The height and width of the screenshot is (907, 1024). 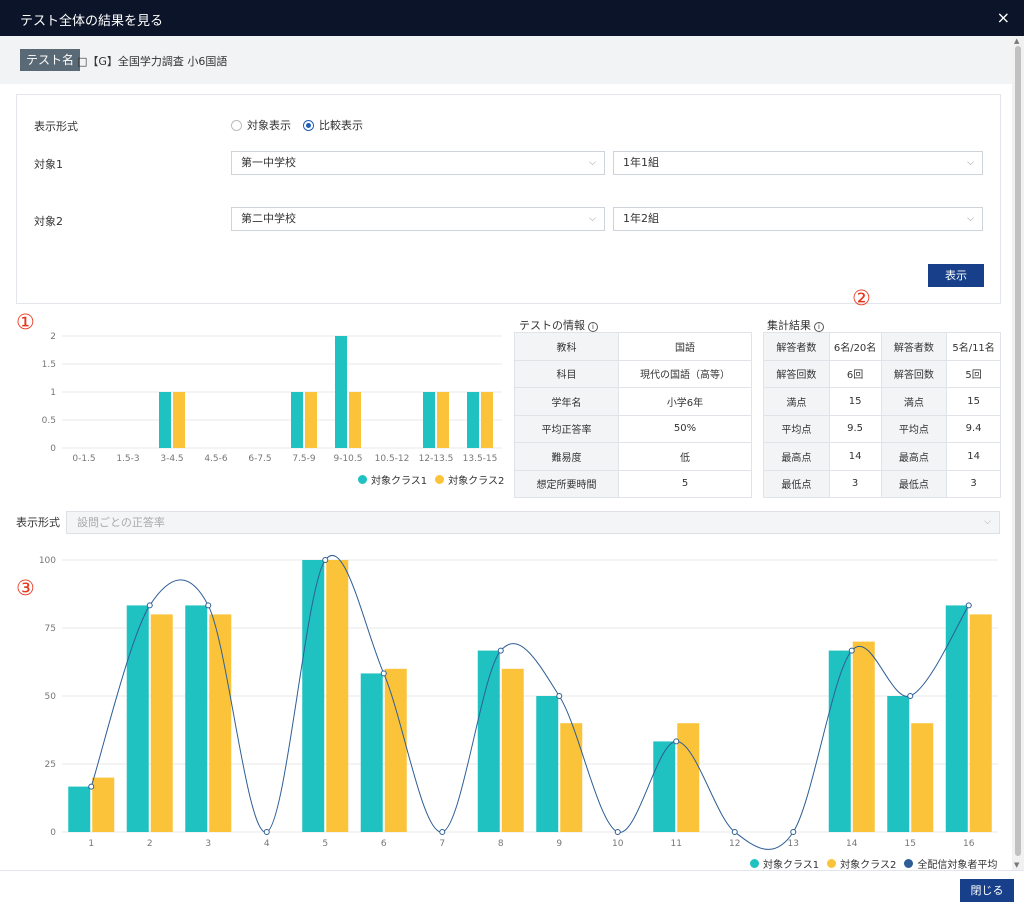 What do you see at coordinates (685, 483) in the screenshot?
I see `test-info-value: 5` at bounding box center [685, 483].